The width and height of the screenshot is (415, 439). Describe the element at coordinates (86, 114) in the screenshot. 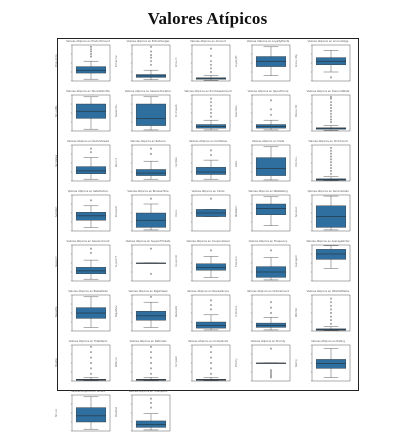

I see `boxplot-panel: Valores Atípicos en TenureMonths TenureMo` at that location.